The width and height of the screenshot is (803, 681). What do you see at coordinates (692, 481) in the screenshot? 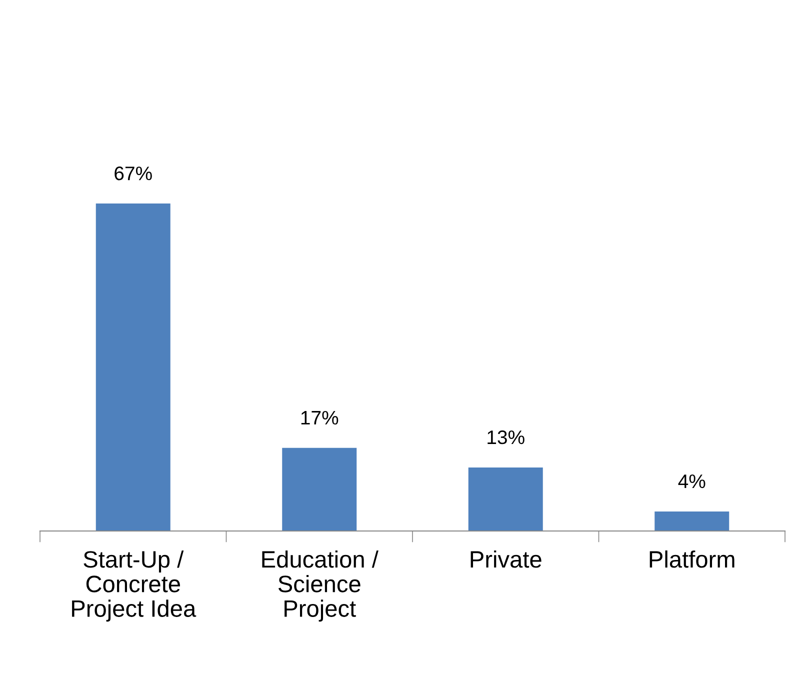
I see `data-label: 4%` at bounding box center [692, 481].